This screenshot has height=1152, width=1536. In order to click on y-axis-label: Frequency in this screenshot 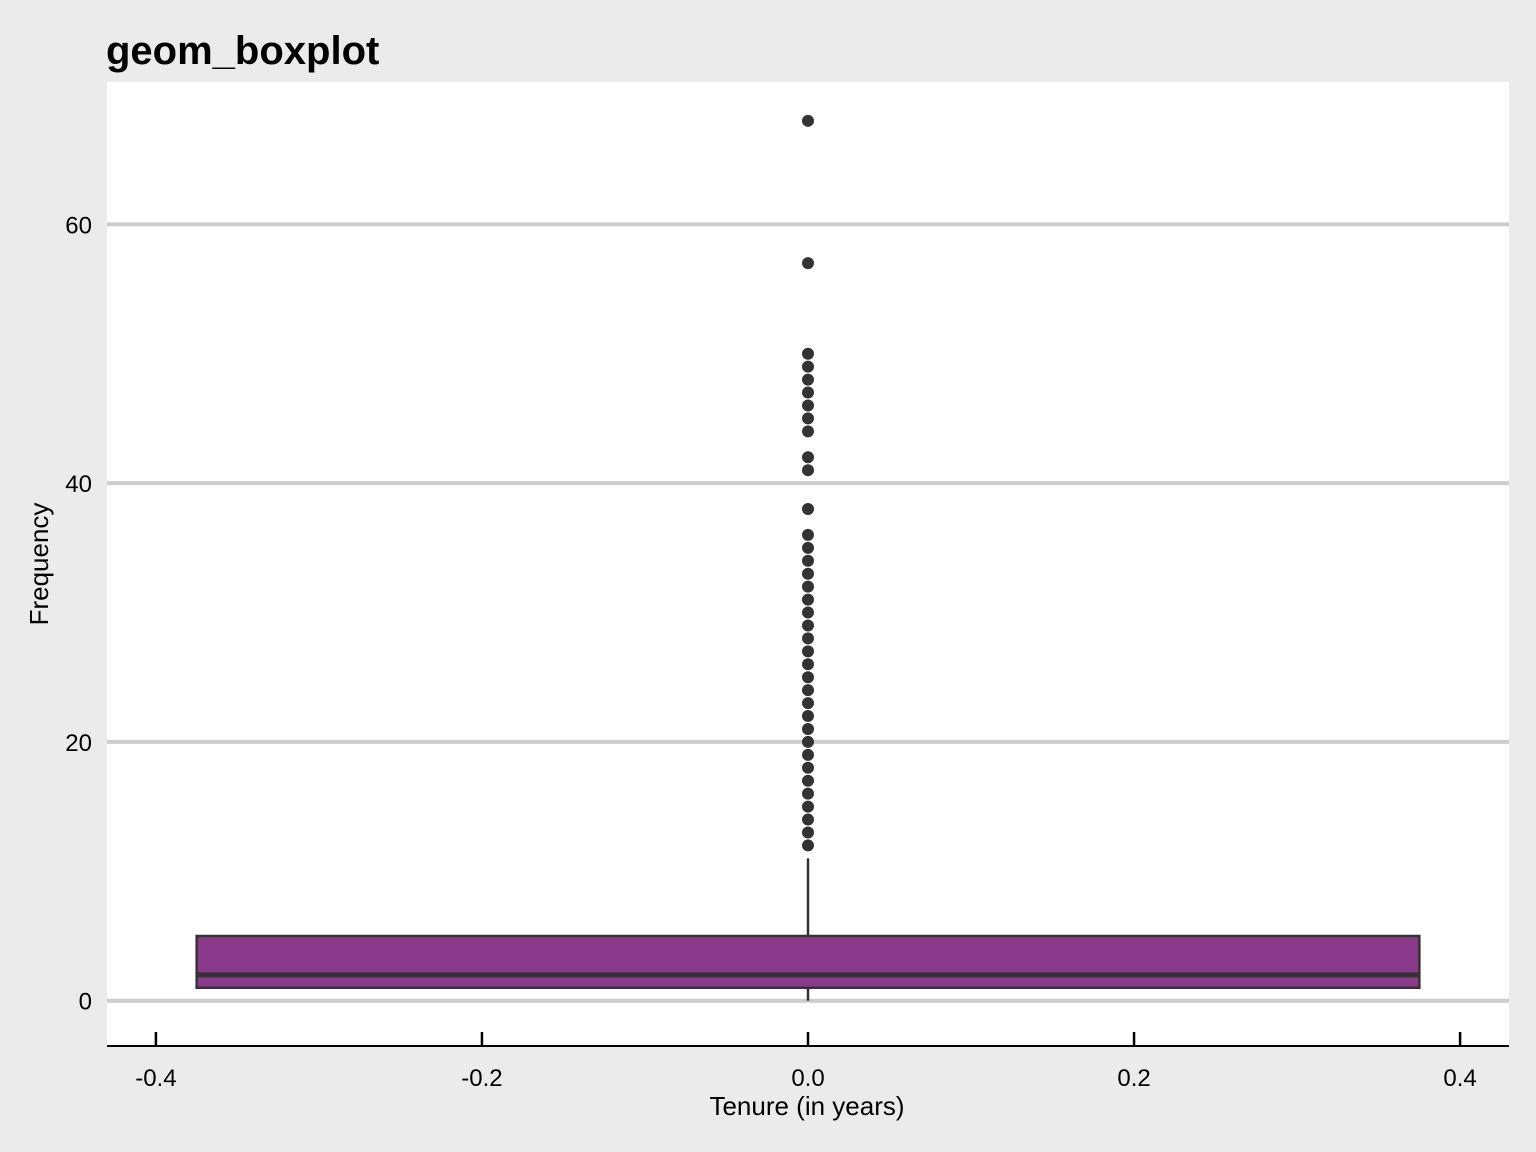, I will do `click(39, 564)`.